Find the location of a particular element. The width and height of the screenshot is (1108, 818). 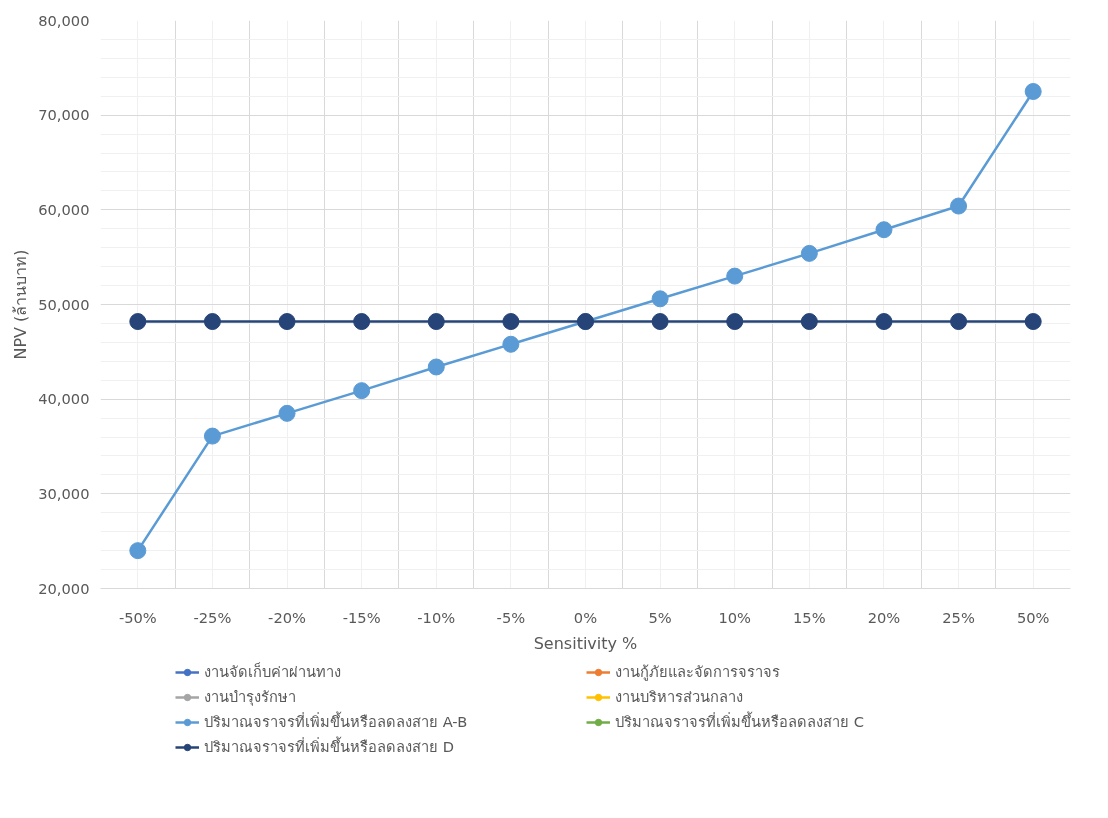

x-tick-label: -10% is located at coordinates (436, 617).